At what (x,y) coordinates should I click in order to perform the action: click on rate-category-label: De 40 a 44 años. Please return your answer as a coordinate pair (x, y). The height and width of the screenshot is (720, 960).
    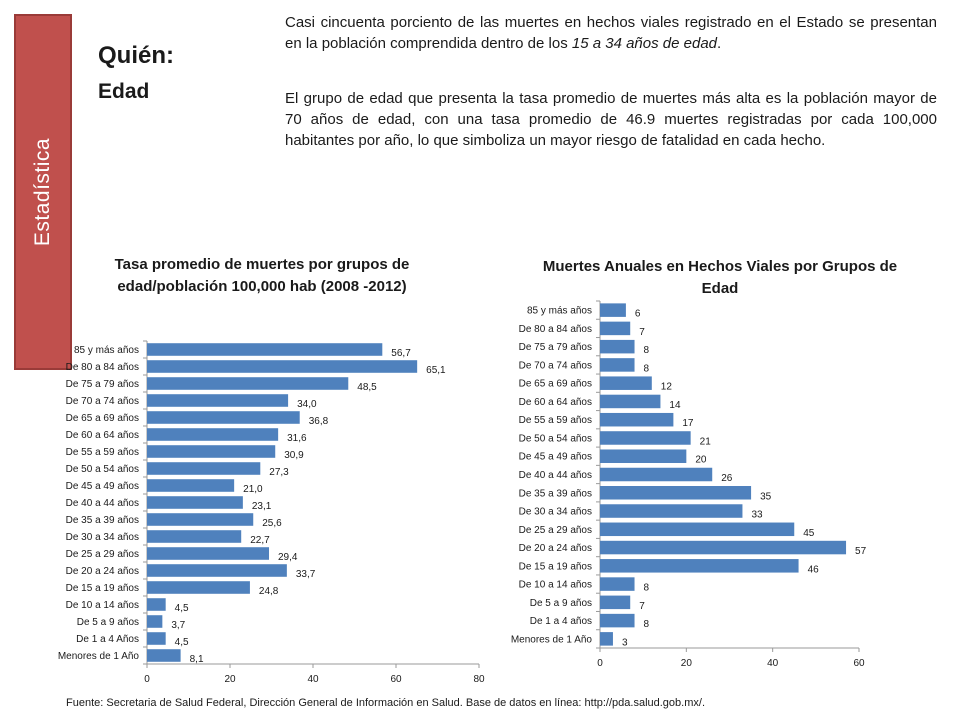
    Looking at the image, I should click on (102, 503).